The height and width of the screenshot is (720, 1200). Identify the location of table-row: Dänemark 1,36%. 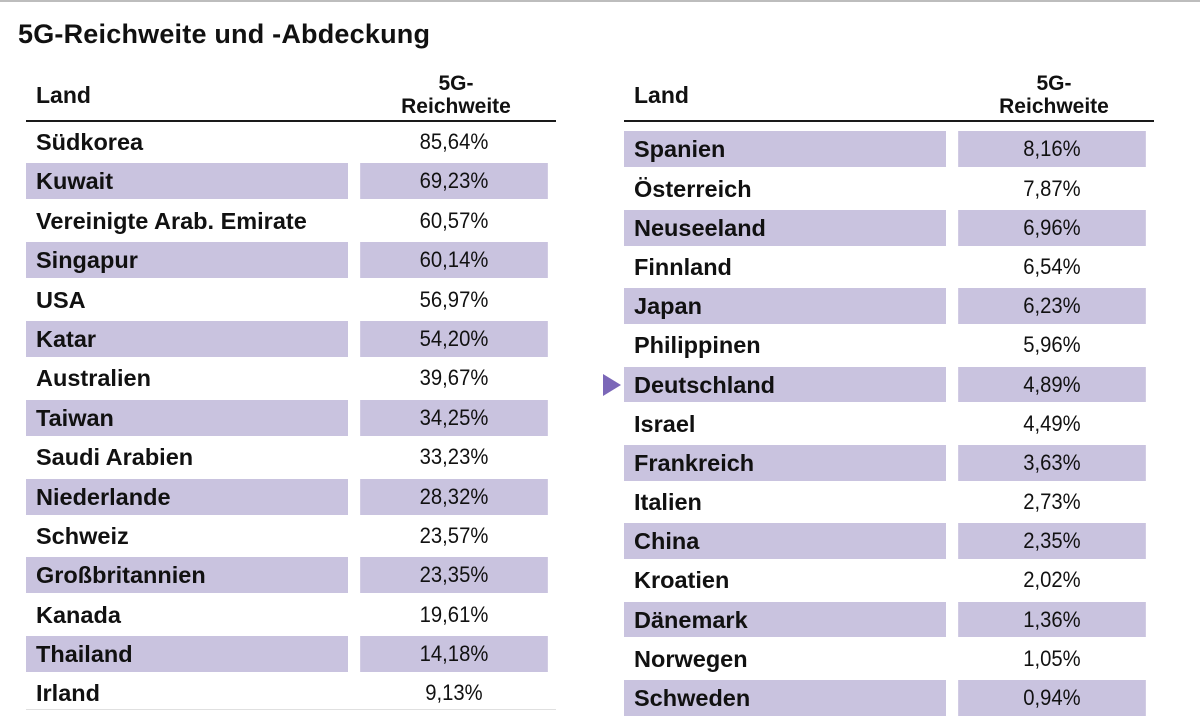
(889, 619).